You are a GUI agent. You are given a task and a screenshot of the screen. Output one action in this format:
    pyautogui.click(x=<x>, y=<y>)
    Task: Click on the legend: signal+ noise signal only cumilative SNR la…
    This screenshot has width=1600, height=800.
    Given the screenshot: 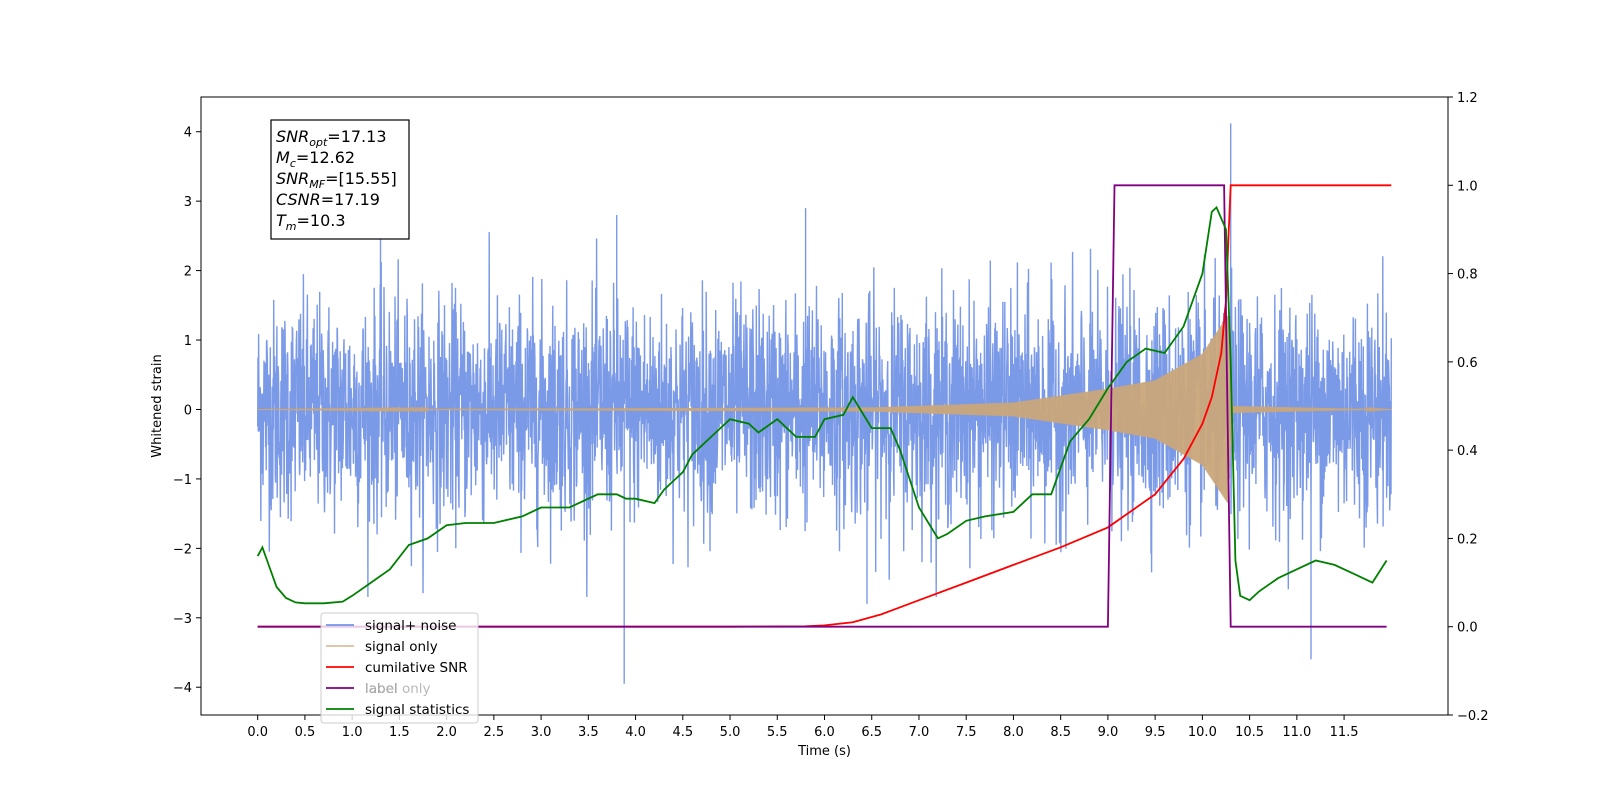 What is the action you would take?
    pyautogui.click(x=399, y=668)
    